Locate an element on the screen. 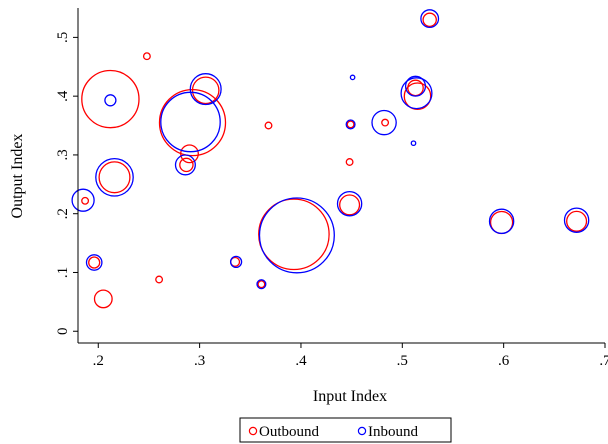 Image resolution: width=608 pixels, height=444 pixels. y-tick-label: .4 is located at coordinates (63, 96).